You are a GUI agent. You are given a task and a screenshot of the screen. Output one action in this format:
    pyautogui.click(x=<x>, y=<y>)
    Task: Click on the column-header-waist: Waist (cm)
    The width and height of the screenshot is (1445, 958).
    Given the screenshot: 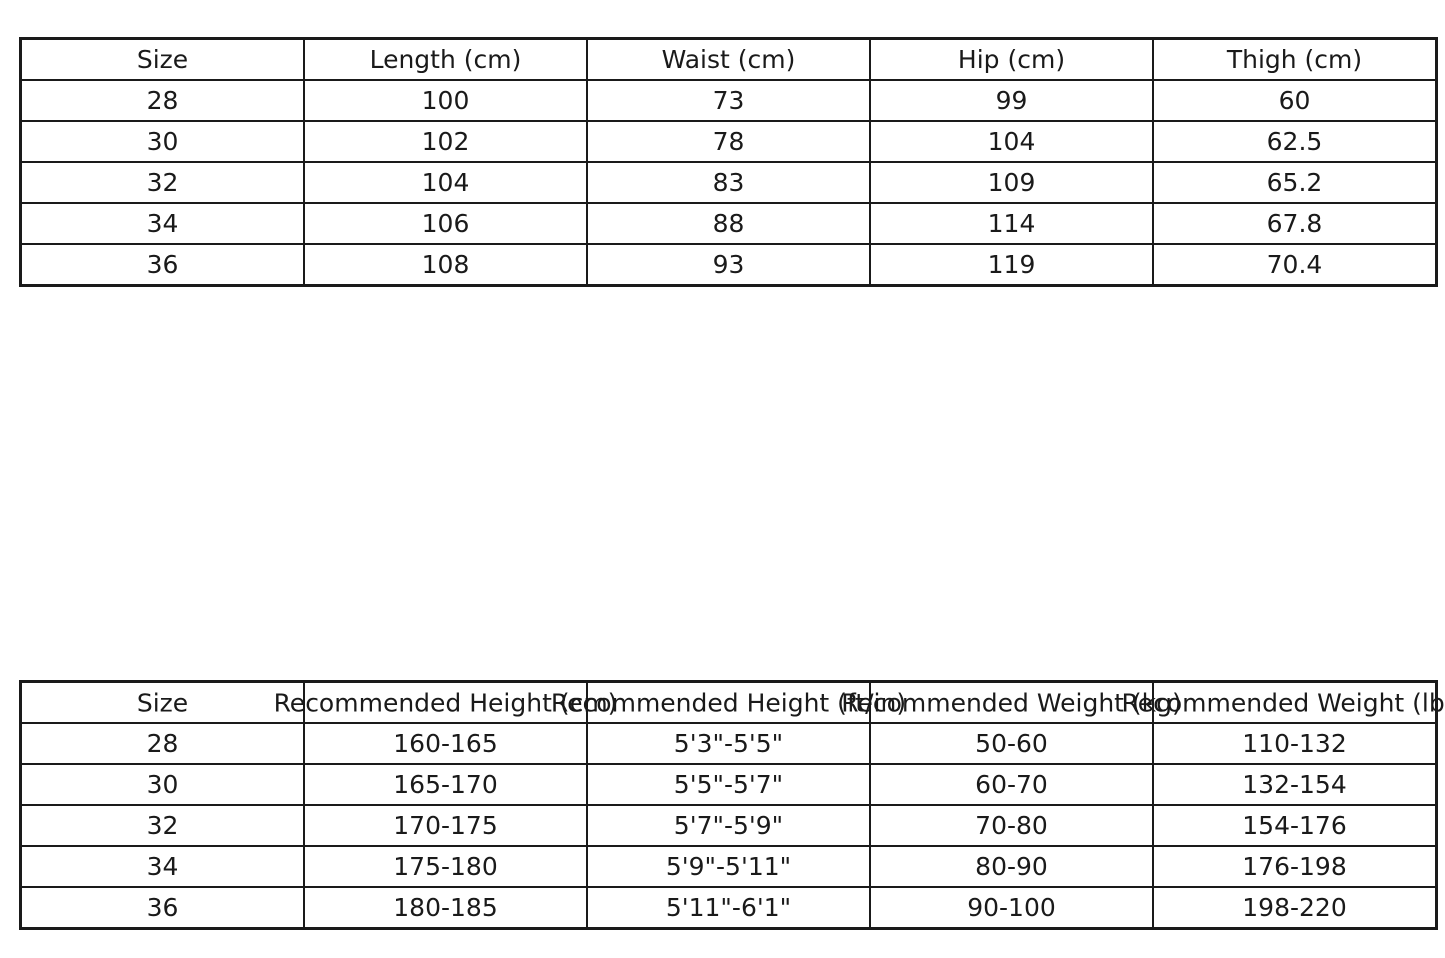 What is the action you would take?
    pyautogui.click(x=728, y=59)
    